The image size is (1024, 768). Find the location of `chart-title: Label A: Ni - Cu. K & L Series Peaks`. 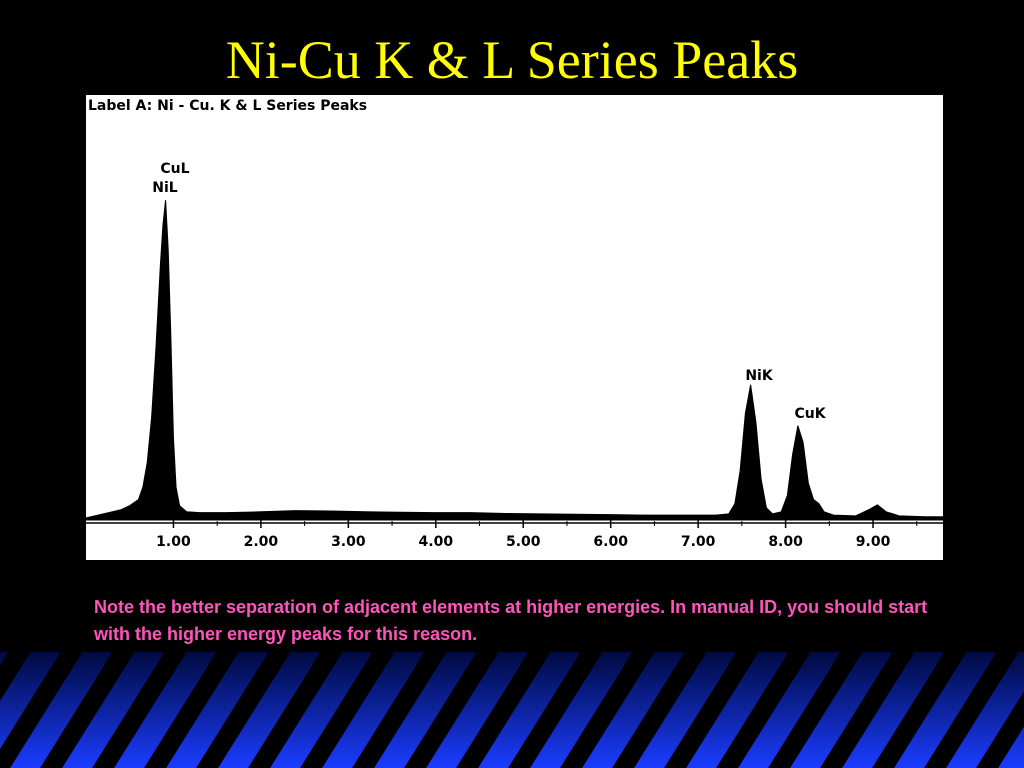

chart-title: Label A: Ni - Cu. K & L Series Peaks is located at coordinates (227, 106).